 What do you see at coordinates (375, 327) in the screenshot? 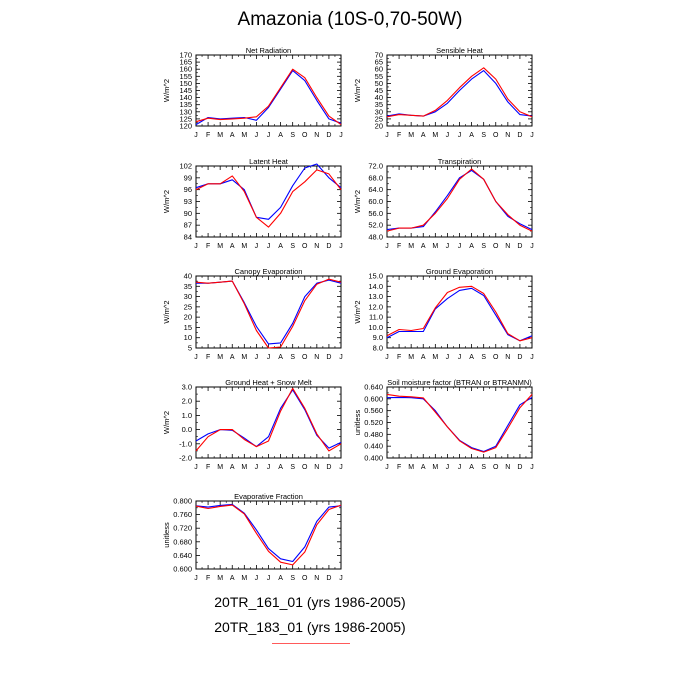
I see `y-tick-label: 10.0` at bounding box center [375, 327].